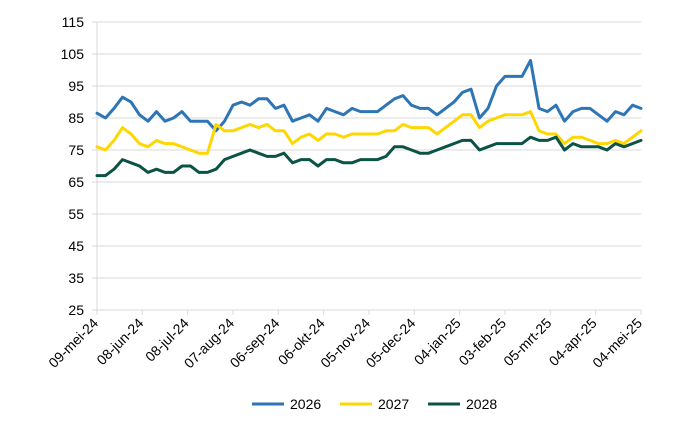 Image resolution: width=700 pixels, height=430 pixels. What do you see at coordinates (76, 278) in the screenshot?
I see `y-tick-label: 35` at bounding box center [76, 278].